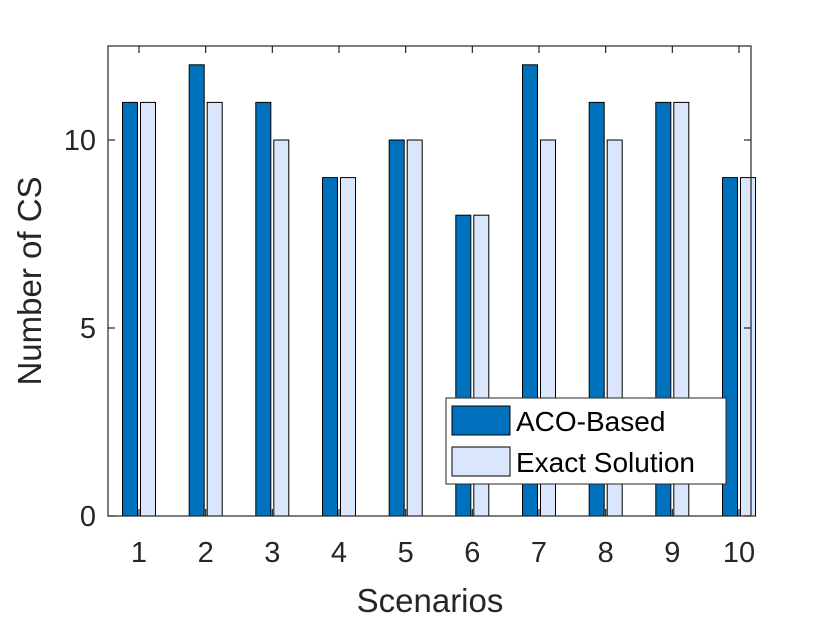 Image resolution: width=830 pixels, height=623 pixels. Describe the element at coordinates (539, 553) in the screenshot. I see `x-tick-label-7: 7` at that location.